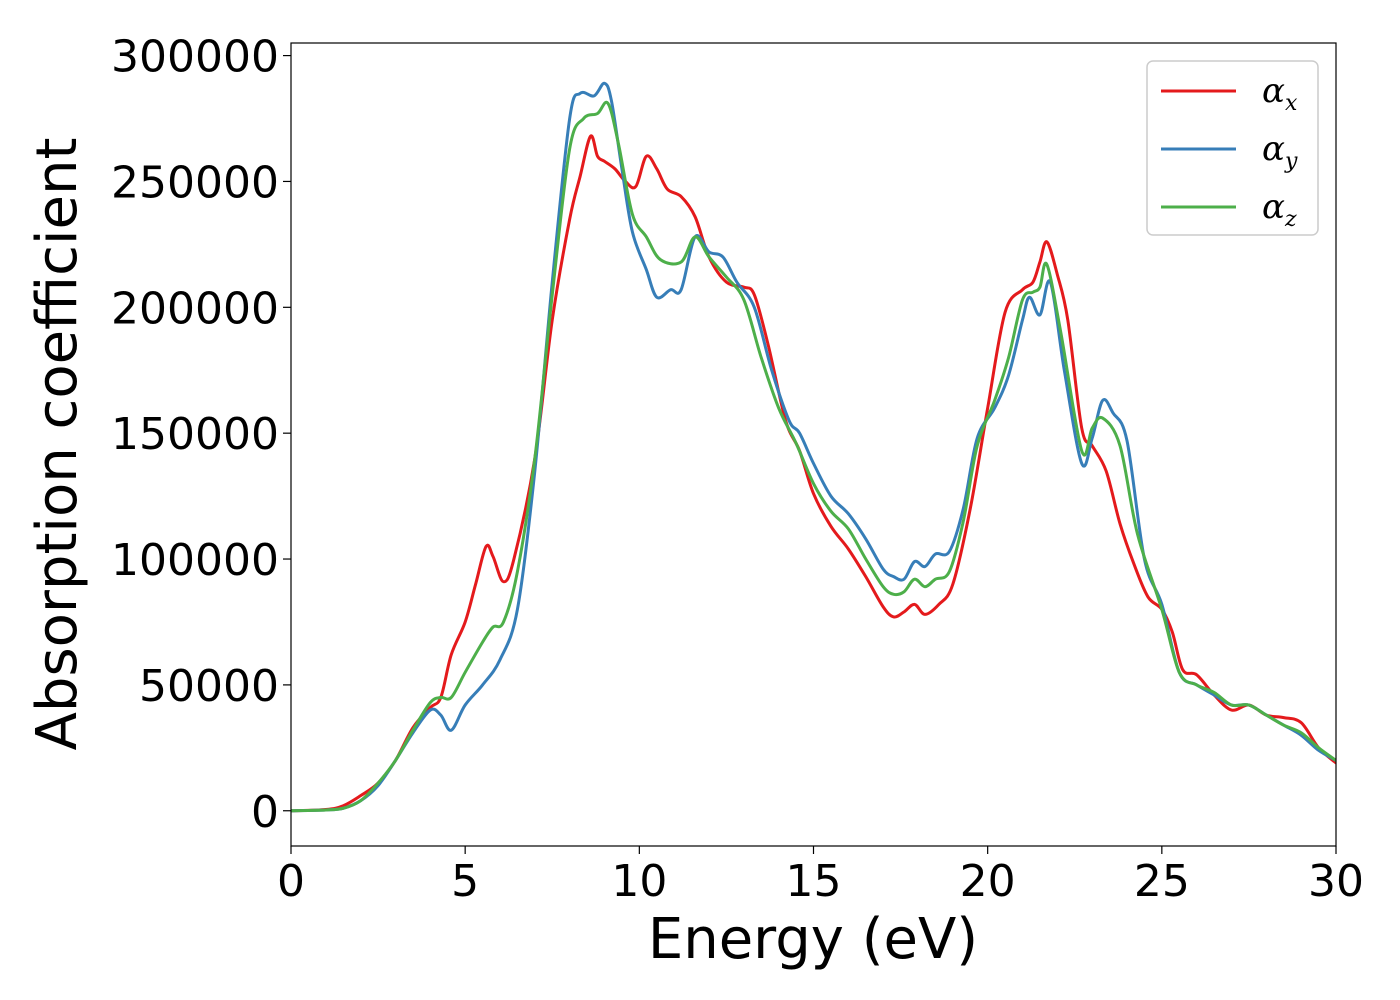 This screenshot has height=1000, width=1400. I want to click on legend-label-alpha-z: αz, so click(1279, 209).